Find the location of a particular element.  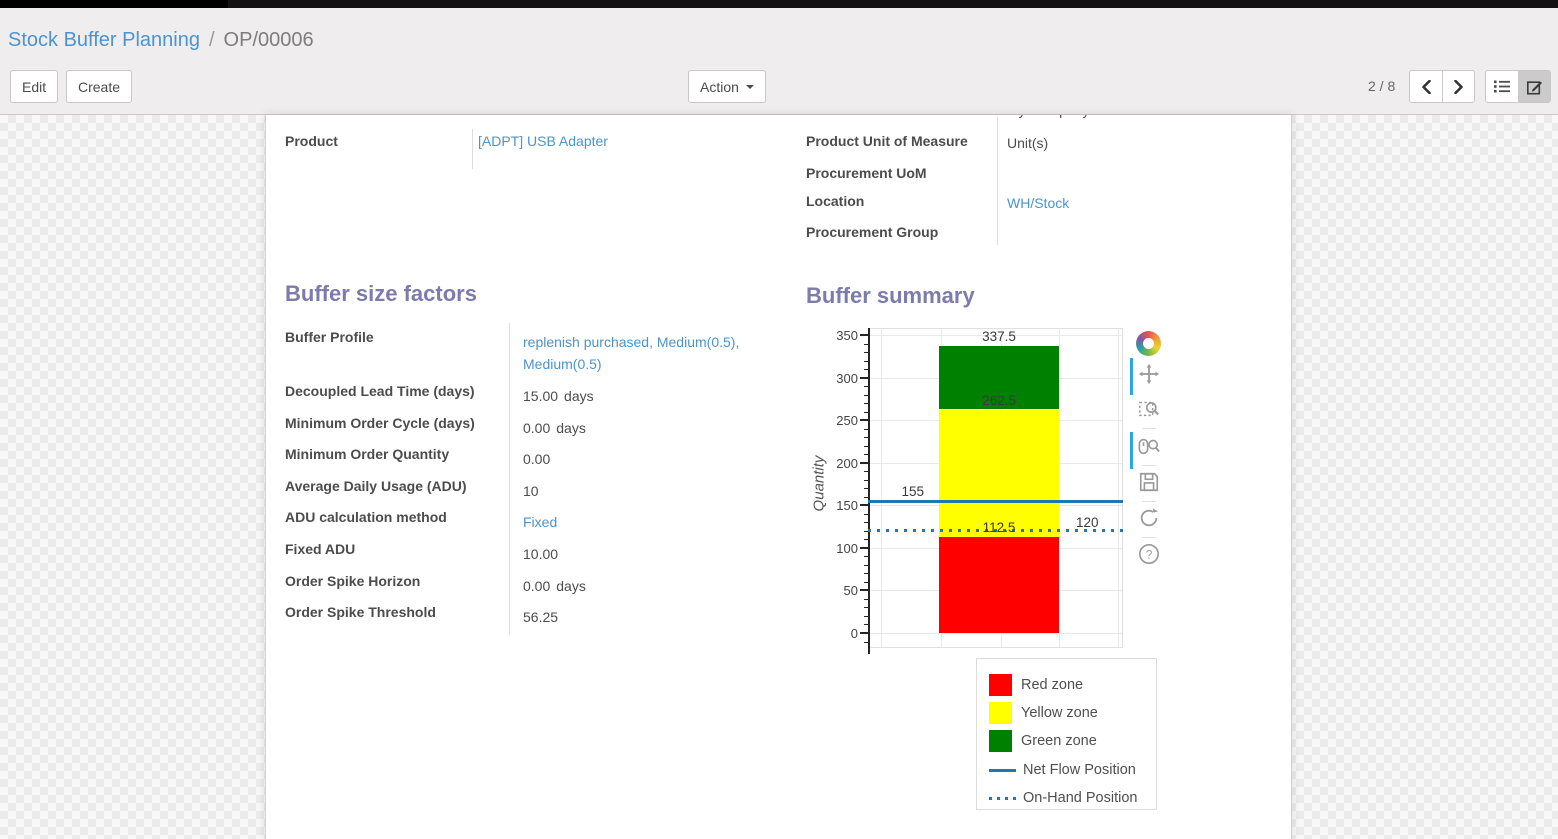

field-label: Order Spike Horizon is located at coordinates (353, 581).